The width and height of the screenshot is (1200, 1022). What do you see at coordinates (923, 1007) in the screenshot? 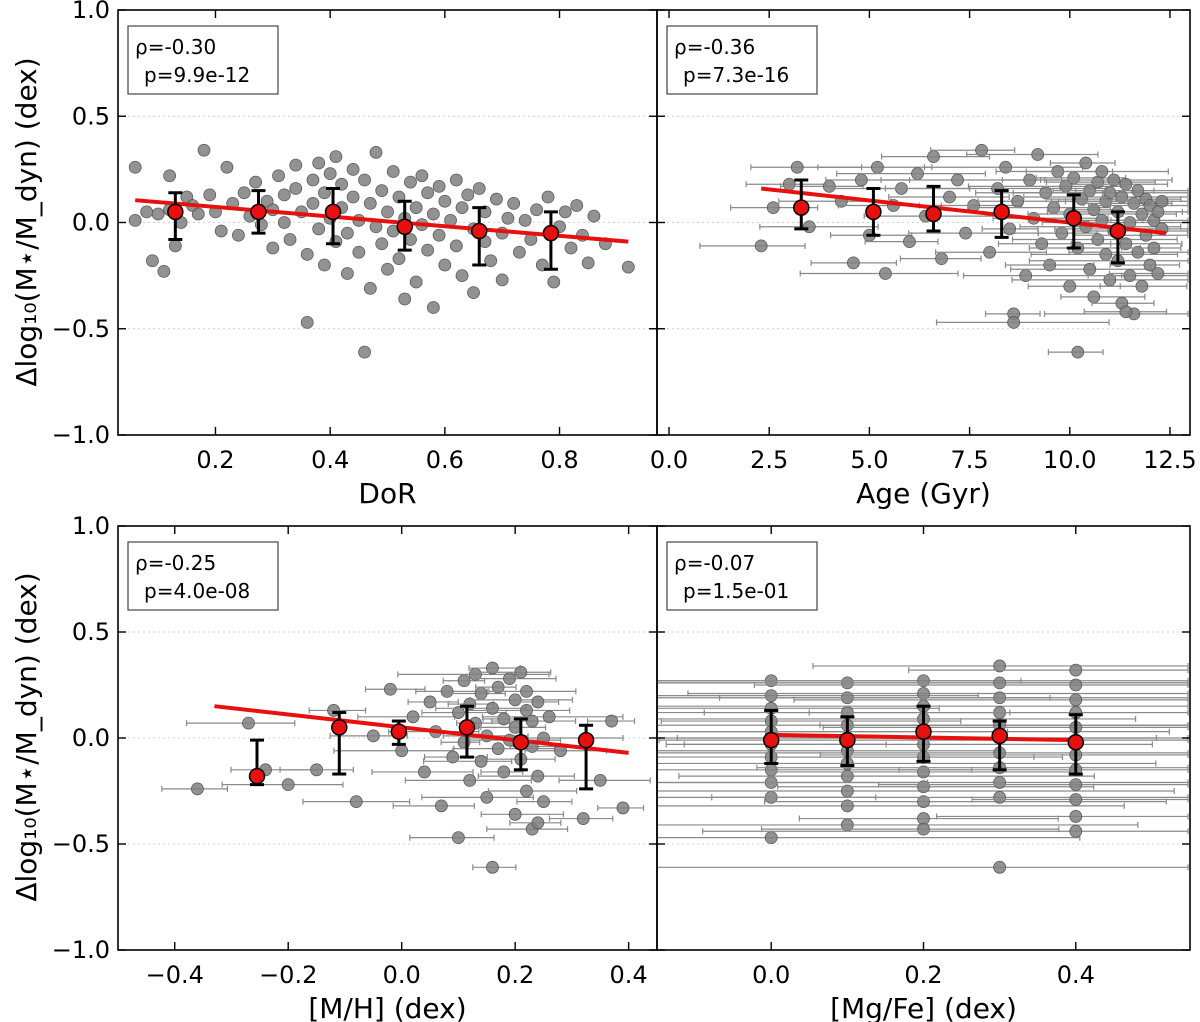
I see `x-axis-label: [Mg/Fe] (dex)` at bounding box center [923, 1007].